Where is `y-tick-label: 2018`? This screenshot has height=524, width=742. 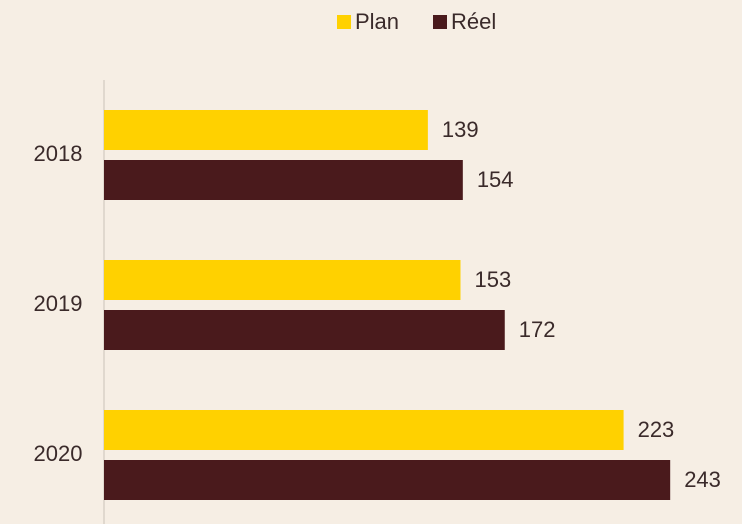
y-tick-label: 2018 is located at coordinates (58, 153).